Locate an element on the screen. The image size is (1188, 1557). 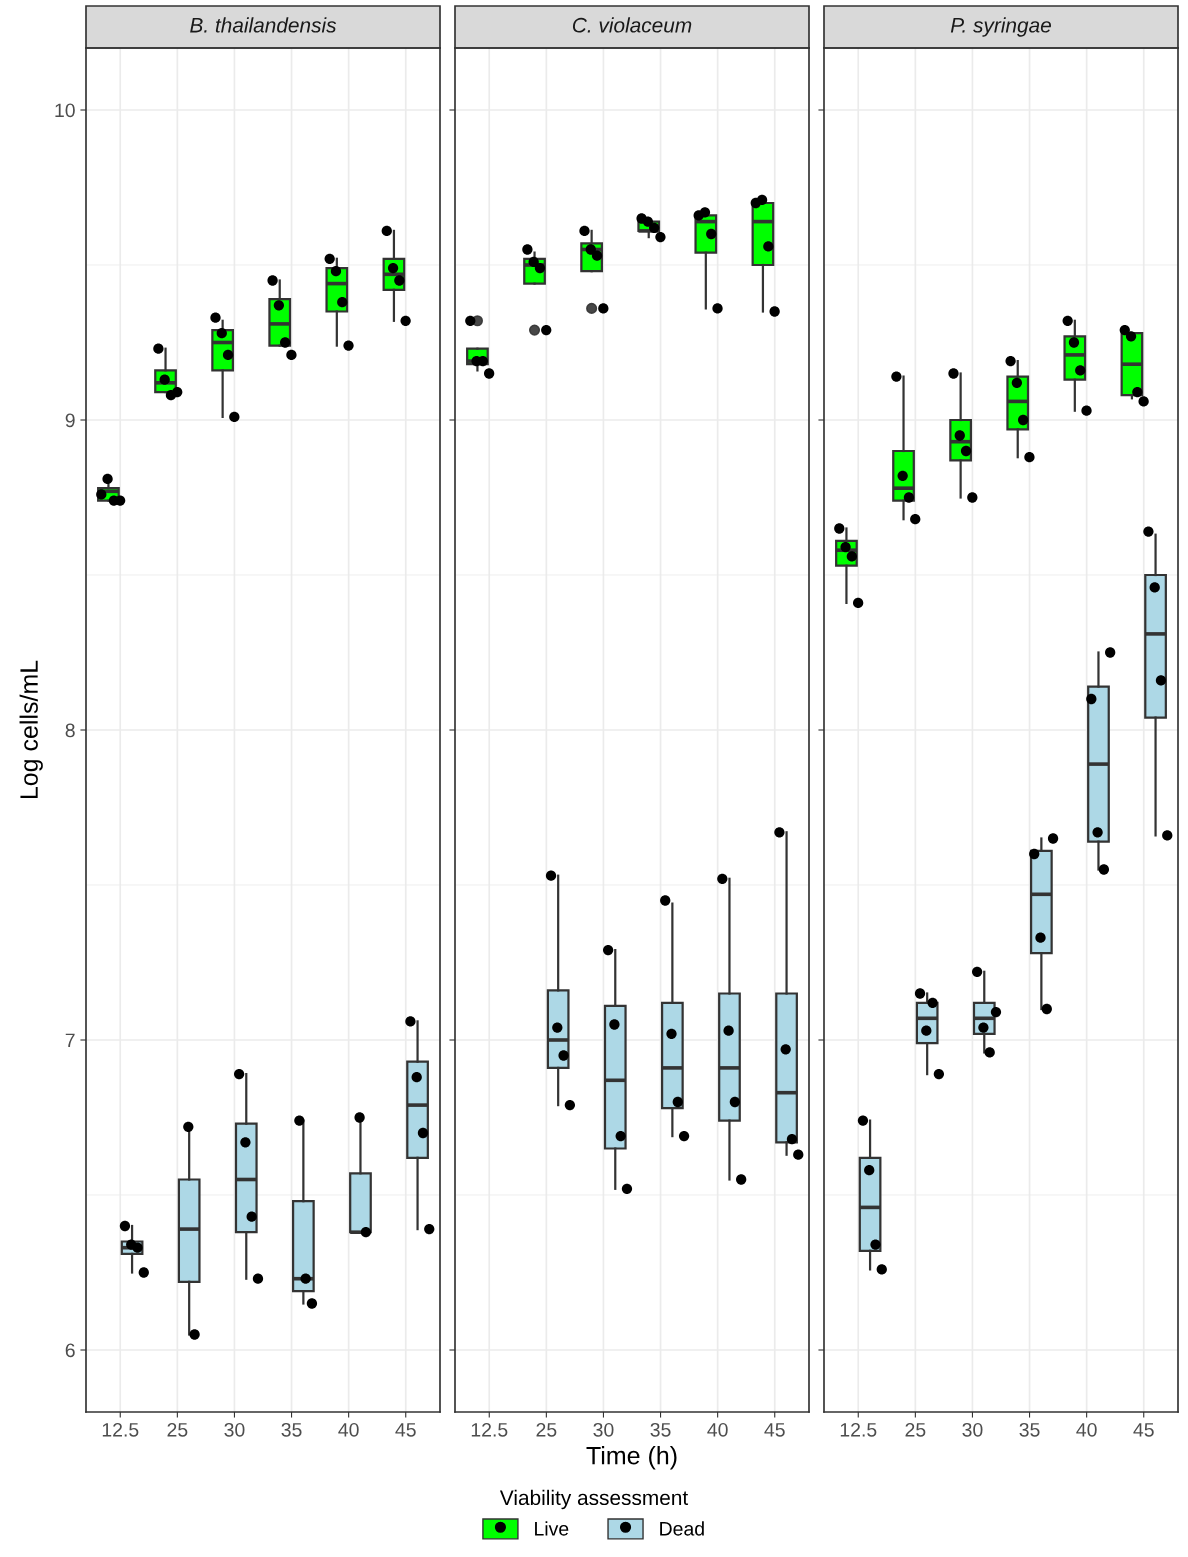
y-axis-title: Log cells/mL is located at coordinates (31, 729).